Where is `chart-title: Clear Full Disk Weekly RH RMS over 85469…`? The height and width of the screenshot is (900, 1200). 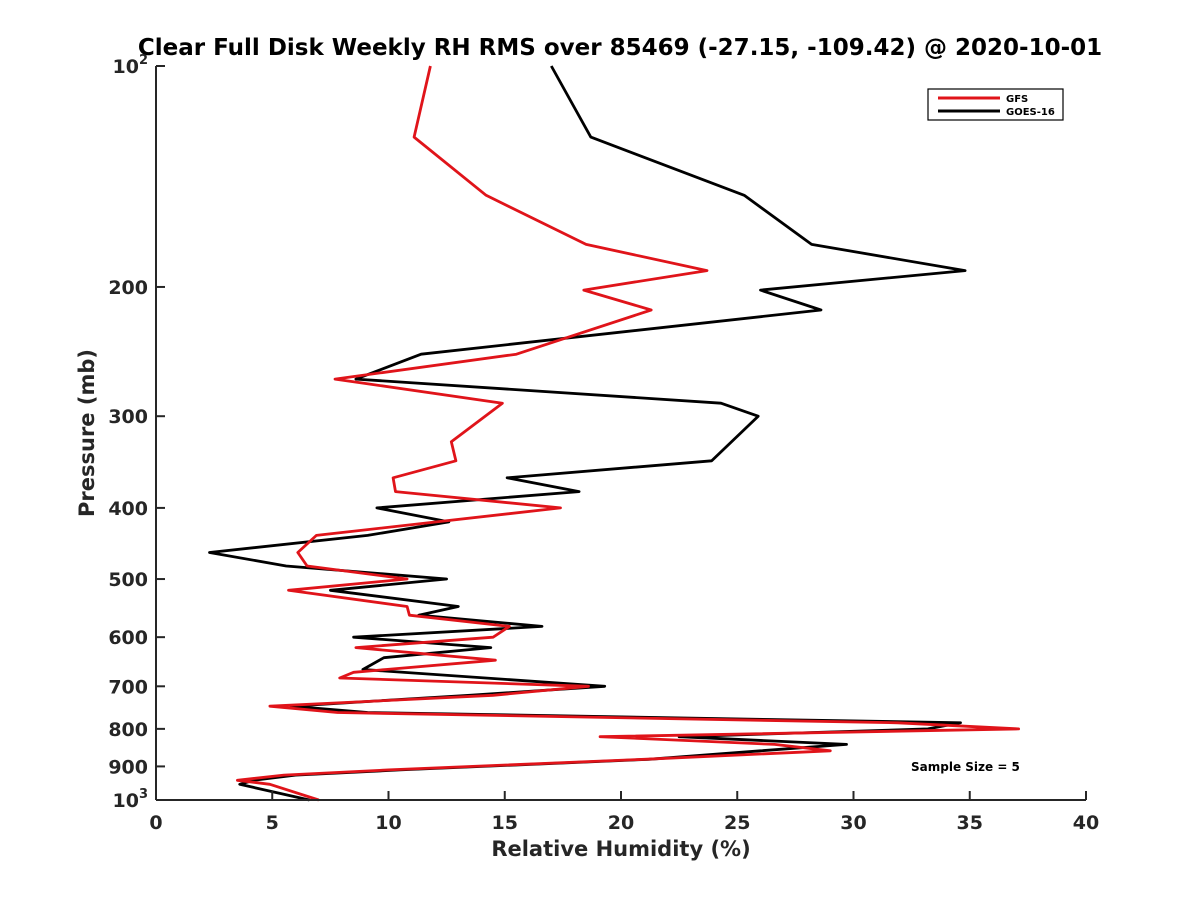
chart-title: Clear Full Disk Weekly RH RMS over 85469… is located at coordinates (620, 48).